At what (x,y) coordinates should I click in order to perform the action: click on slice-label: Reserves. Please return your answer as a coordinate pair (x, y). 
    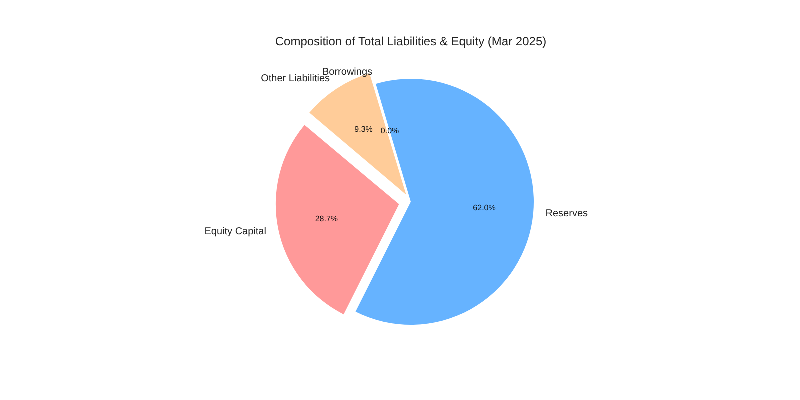
    Looking at the image, I should click on (567, 214).